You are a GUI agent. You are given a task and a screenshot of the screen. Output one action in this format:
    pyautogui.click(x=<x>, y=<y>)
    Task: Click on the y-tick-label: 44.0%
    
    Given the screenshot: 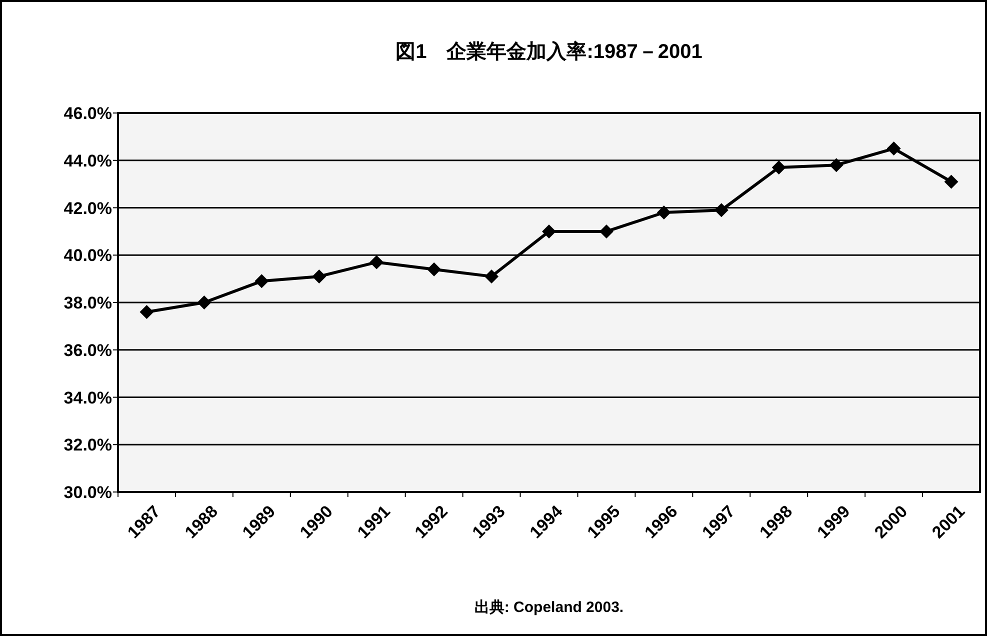 What is the action you would take?
    pyautogui.click(x=88, y=160)
    